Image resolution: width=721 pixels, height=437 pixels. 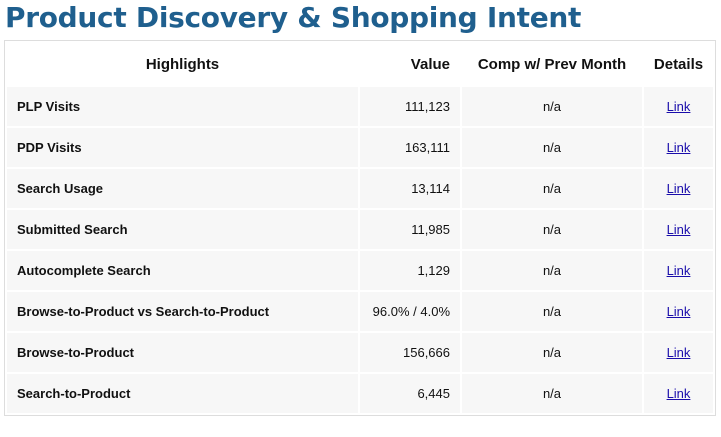 I want to click on table-row: Submitted Search 11,985 n/a Link, so click(x=360, y=229).